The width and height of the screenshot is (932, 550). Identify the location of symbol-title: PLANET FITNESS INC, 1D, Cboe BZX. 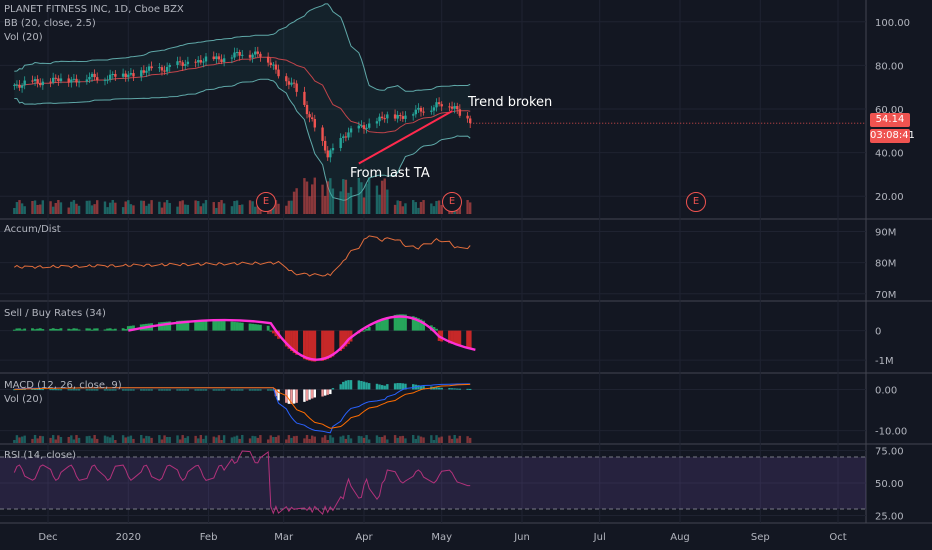
(94, 9).